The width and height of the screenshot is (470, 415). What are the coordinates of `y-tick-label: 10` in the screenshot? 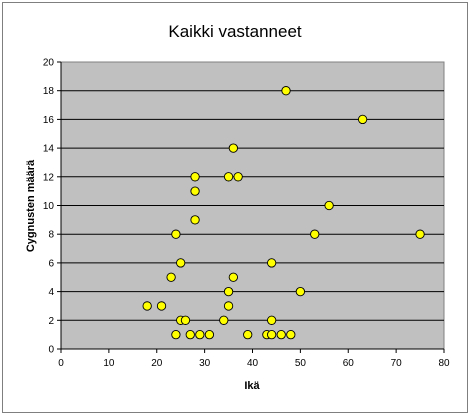 It's located at (49, 206).